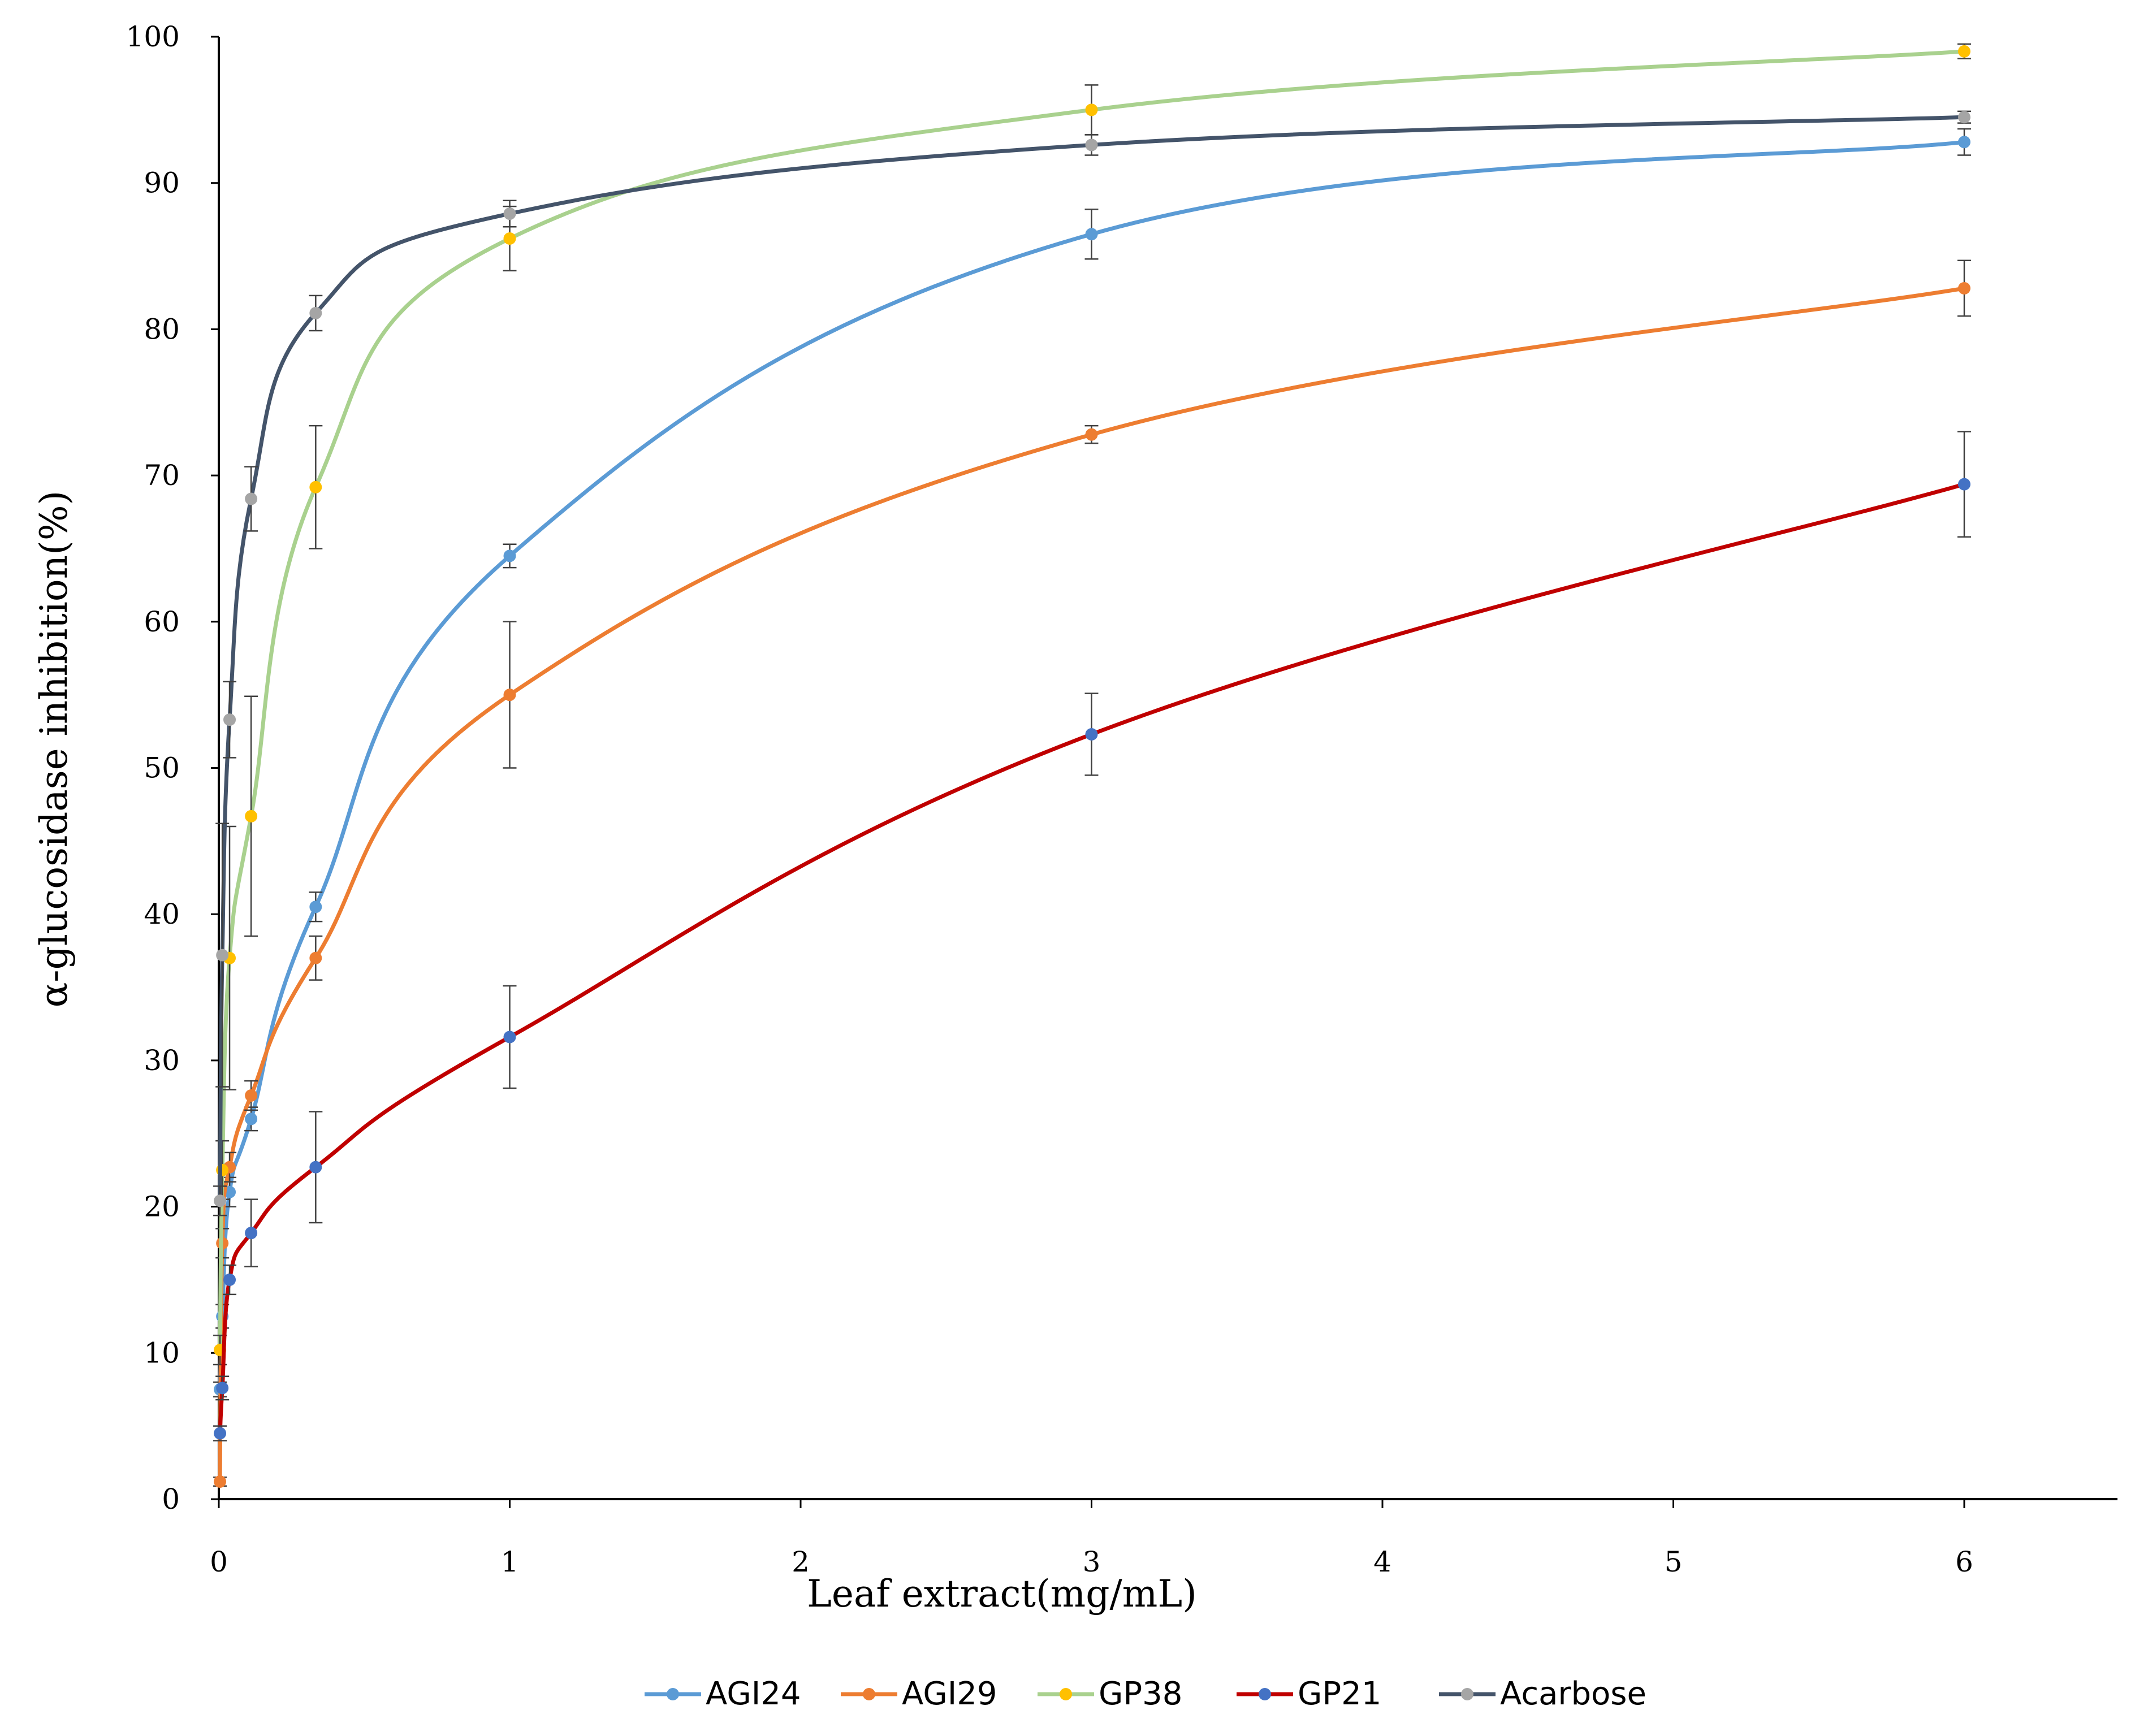  Describe the element at coordinates (162, 183) in the screenshot. I see `y-tick-label: 90` at that location.